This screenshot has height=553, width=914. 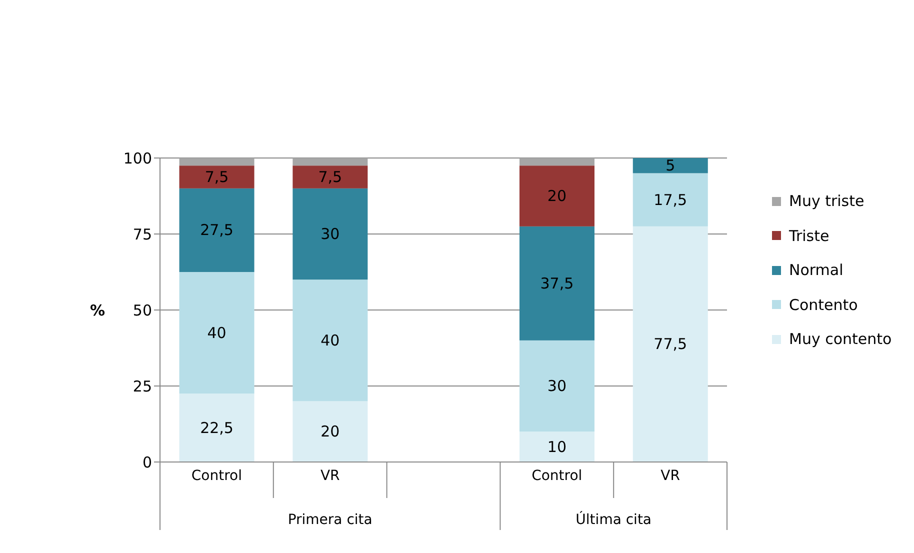 What do you see at coordinates (98, 310) in the screenshot?
I see `y-axis-title: %` at bounding box center [98, 310].